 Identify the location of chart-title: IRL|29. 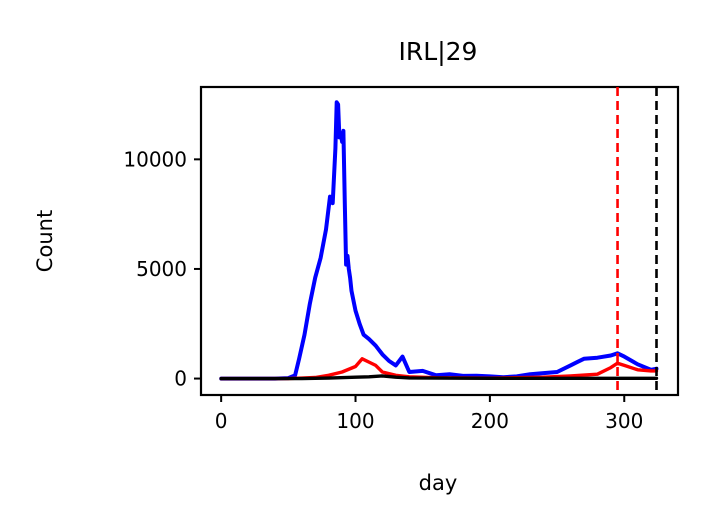
(438, 51).